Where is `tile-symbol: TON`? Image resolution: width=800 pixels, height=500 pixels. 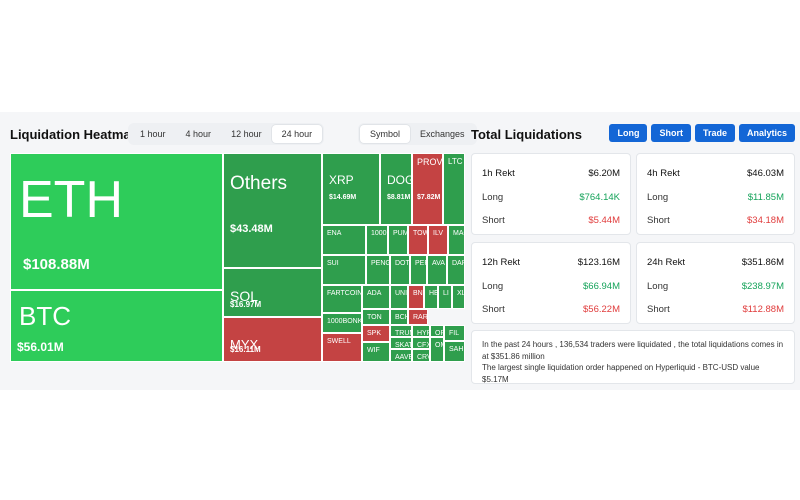
tile-symbol: TON is located at coordinates (374, 317).